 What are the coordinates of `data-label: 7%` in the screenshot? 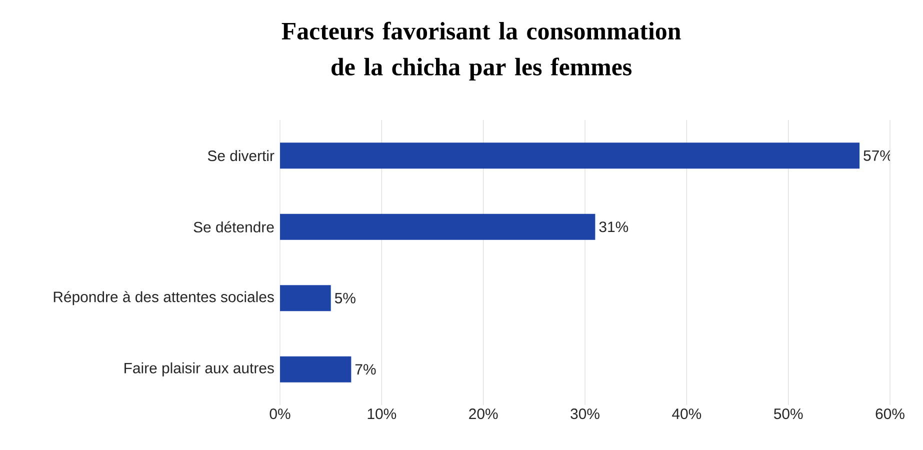 It's located at (365, 369).